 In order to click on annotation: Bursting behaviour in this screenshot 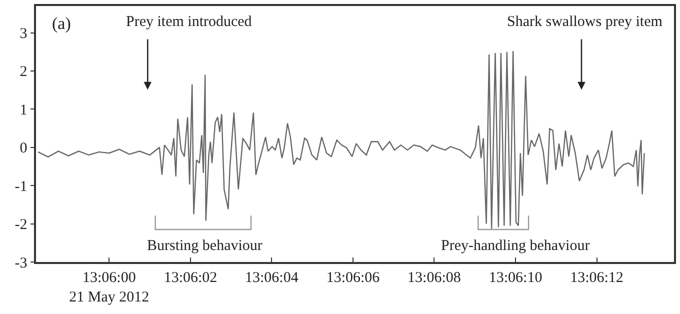, I will do `click(204, 246)`.